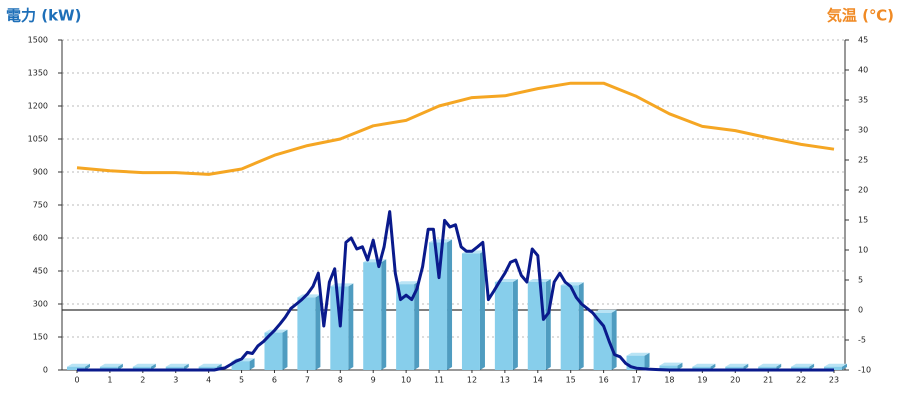 This screenshot has width=900, height=400. Describe the element at coordinates (860, 280) in the screenshot. I see `y2-tick-label: 5` at that location.